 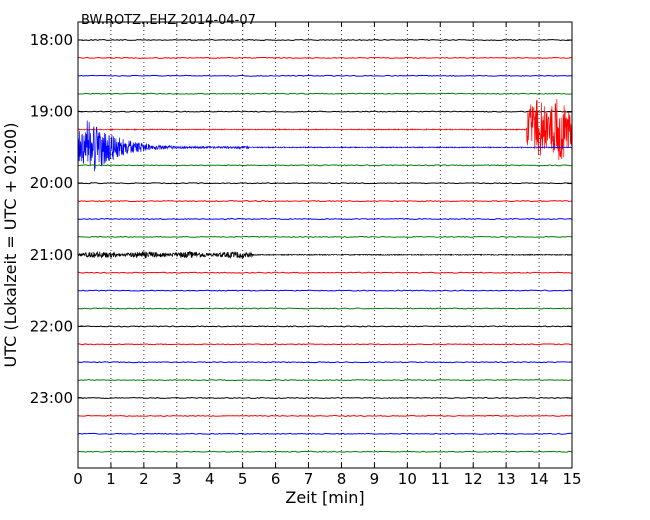 I want to click on x-tick-label: 1, so click(x=111, y=479).